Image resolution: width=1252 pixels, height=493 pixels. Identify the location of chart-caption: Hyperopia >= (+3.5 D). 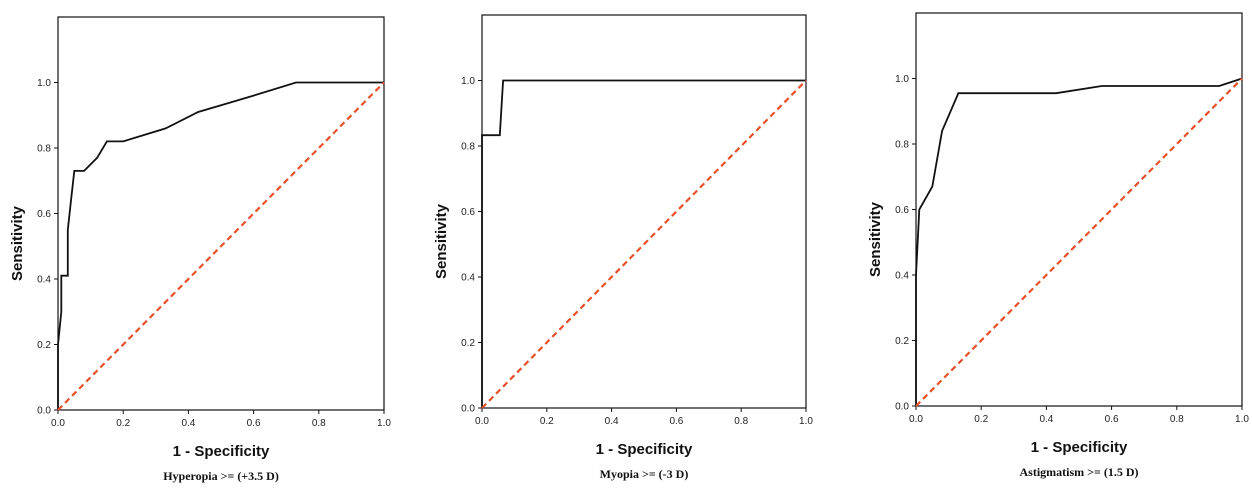
(221, 476).